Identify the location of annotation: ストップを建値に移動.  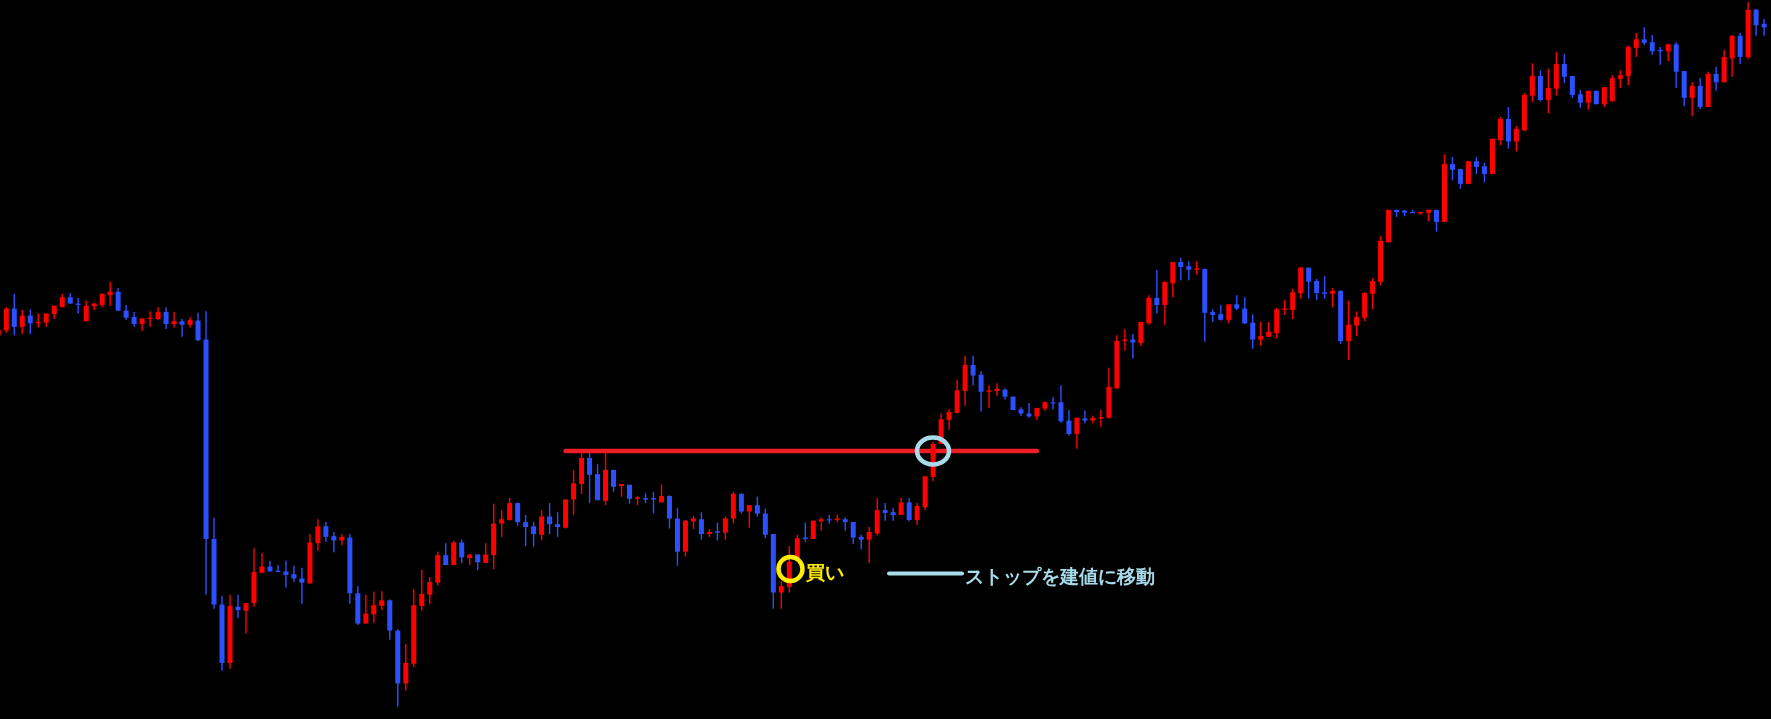
(1060, 576).